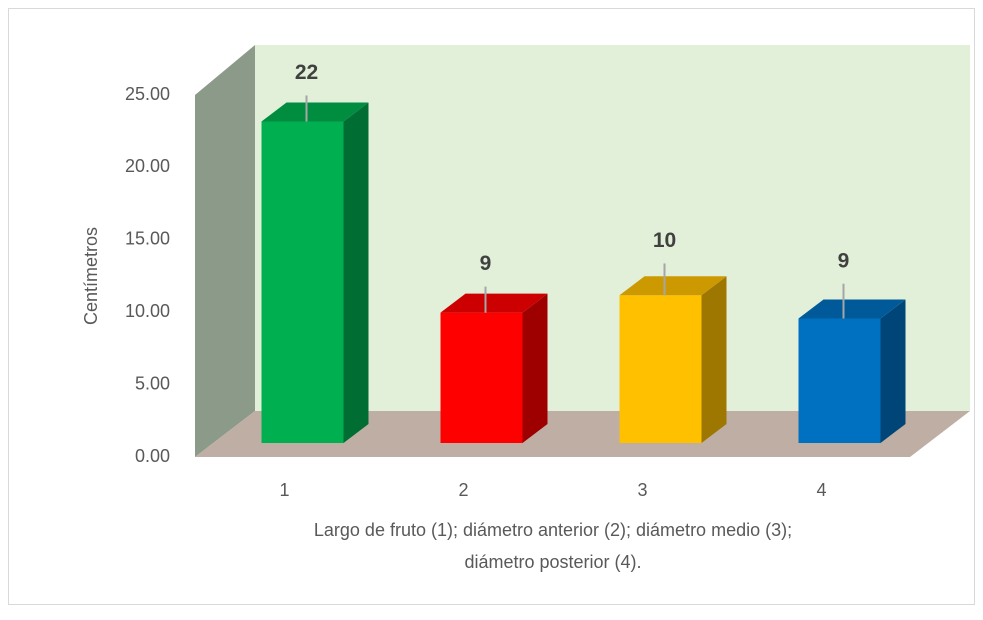 The height and width of the screenshot is (620, 983). Describe the element at coordinates (463, 490) in the screenshot. I see `x-tick-label: 2` at that location.